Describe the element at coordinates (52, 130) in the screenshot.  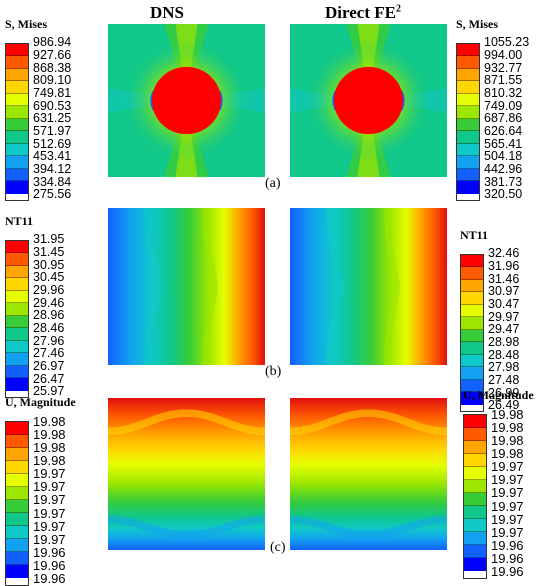
I see `legend-tick-label: 571.97` at that location.